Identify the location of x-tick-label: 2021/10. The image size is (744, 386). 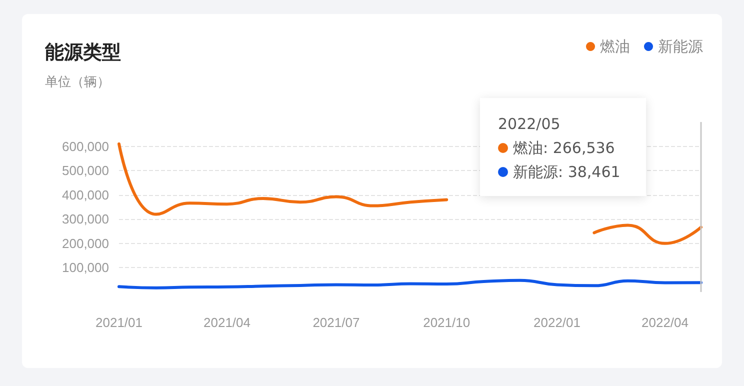
(446, 322).